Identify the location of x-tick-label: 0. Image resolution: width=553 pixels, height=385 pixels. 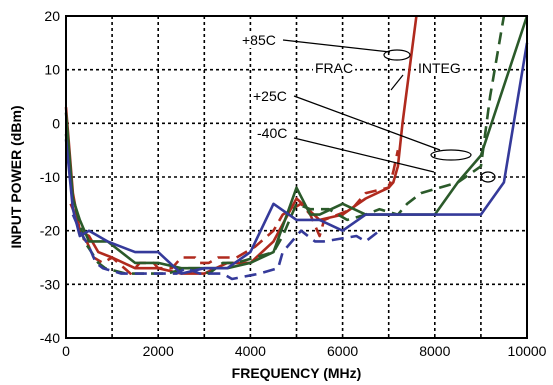
(66, 351).